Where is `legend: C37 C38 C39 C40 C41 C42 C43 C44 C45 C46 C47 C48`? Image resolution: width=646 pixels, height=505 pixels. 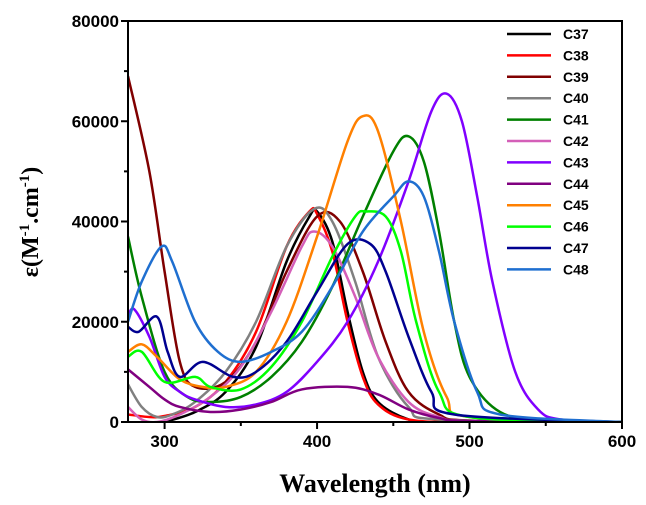 legend: C37 C38 C39 C40 C41 C42 C43 C44 C45 C46 C47 C48 is located at coordinates (548, 151).